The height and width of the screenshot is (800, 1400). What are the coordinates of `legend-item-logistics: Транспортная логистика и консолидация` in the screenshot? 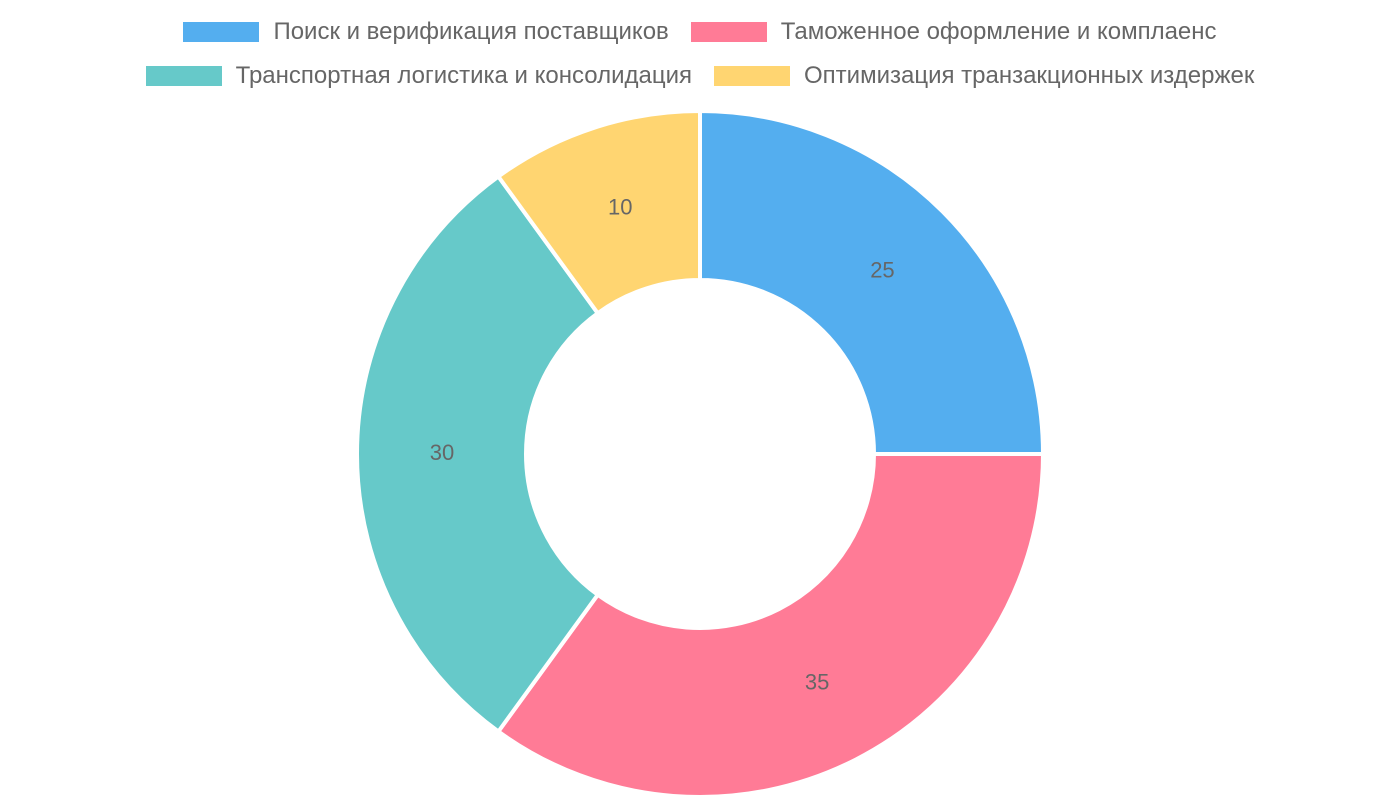 It's located at (418, 76).